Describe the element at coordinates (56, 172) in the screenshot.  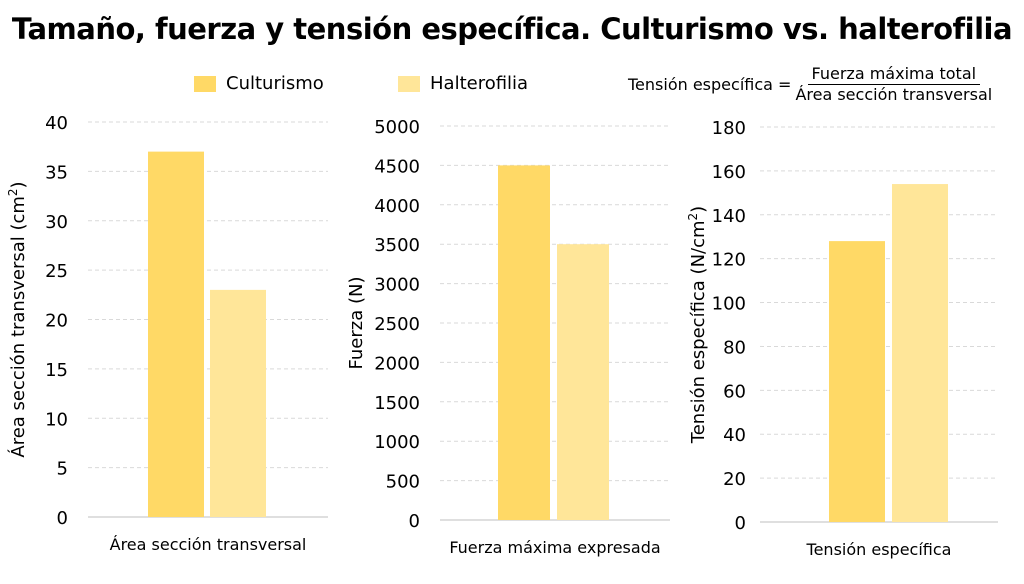
I see `y-tick-label: 35` at that location.